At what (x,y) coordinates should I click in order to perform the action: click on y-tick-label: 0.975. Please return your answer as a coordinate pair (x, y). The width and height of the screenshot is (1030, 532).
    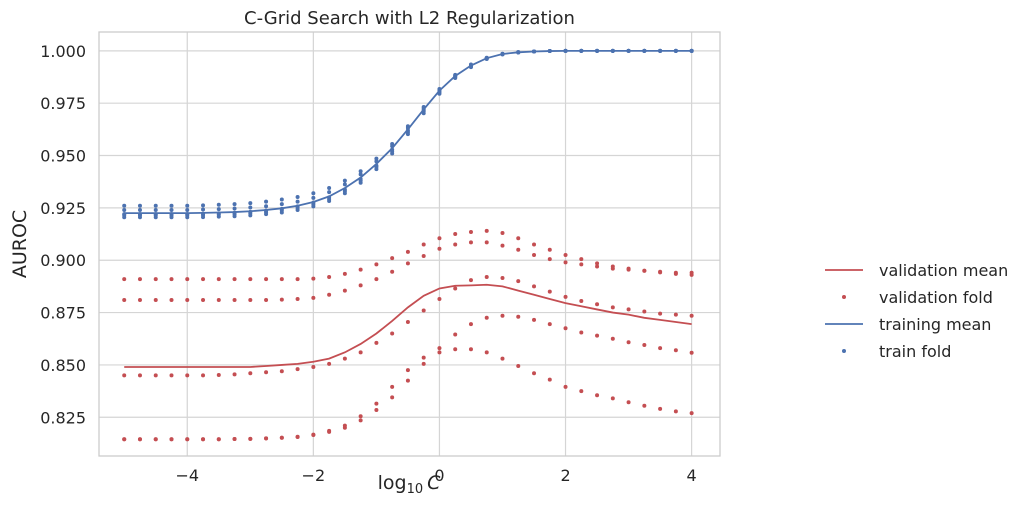
    Looking at the image, I should click on (63, 103).